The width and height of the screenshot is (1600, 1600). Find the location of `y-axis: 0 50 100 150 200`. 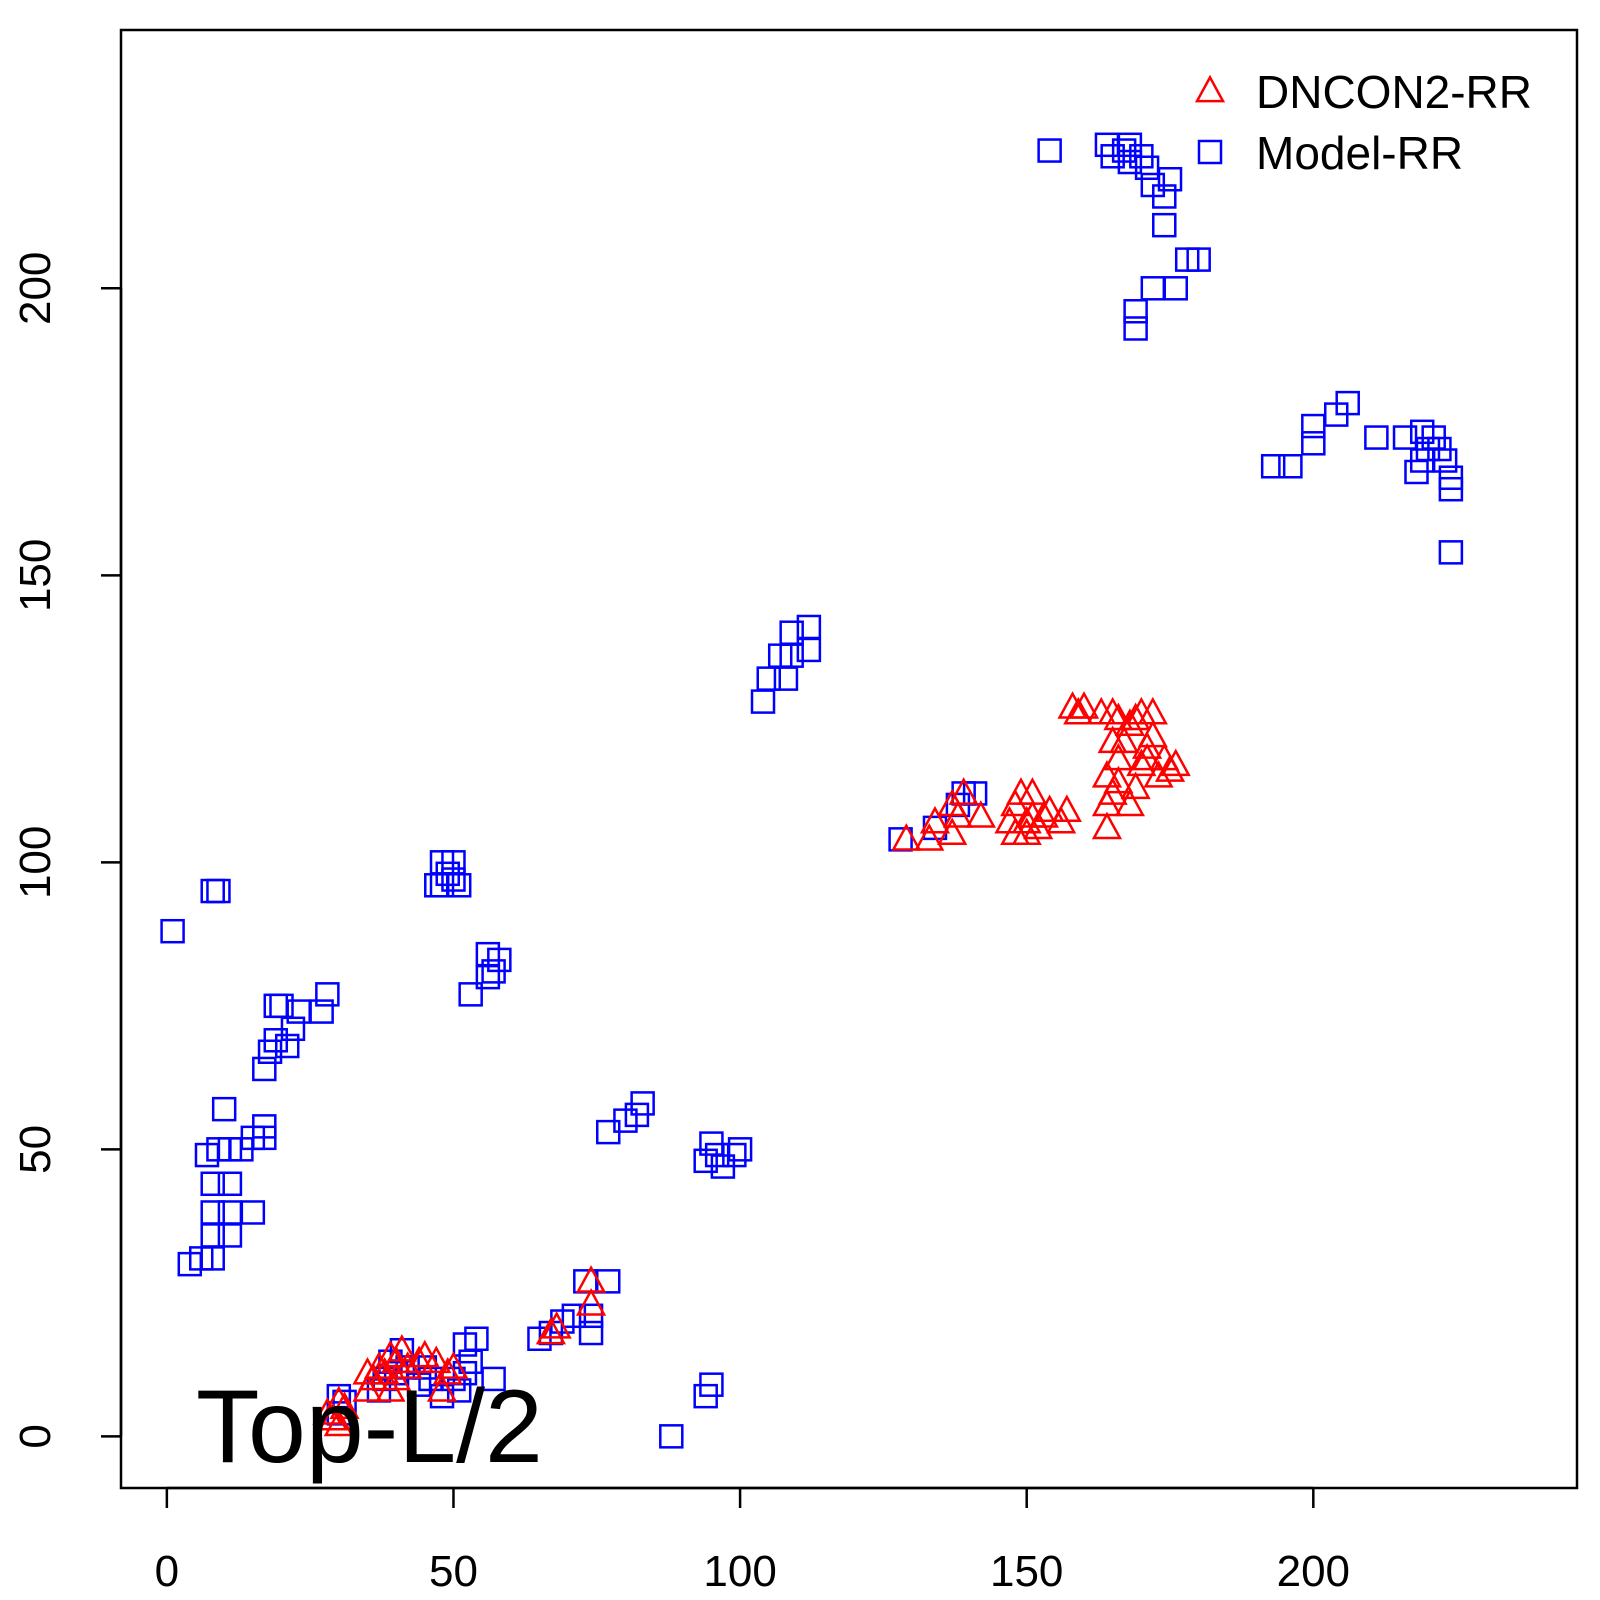

y-axis: 0 50 100 150 200 is located at coordinates (67, 850).